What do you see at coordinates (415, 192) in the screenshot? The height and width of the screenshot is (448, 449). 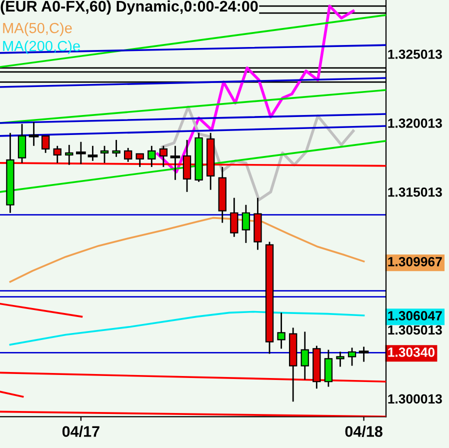 I see `y-tick-label: 1.315013` at bounding box center [415, 192].